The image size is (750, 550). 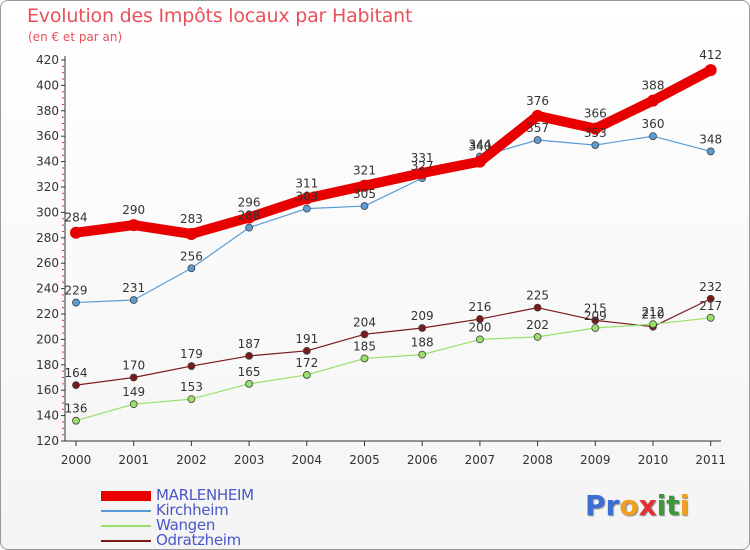 I want to click on y-tick-label: 180, so click(x=47, y=365).